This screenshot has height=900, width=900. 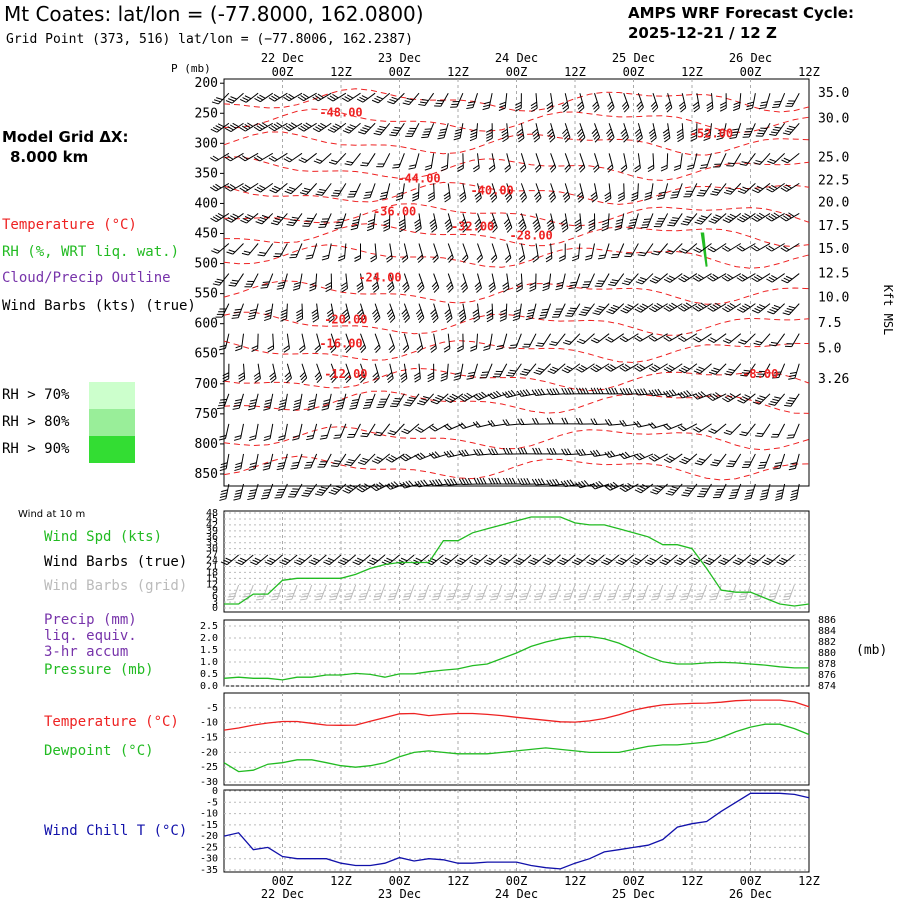 What do you see at coordinates (215, 791) in the screenshot?
I see `windchill-tick-label: 0` at bounding box center [215, 791].